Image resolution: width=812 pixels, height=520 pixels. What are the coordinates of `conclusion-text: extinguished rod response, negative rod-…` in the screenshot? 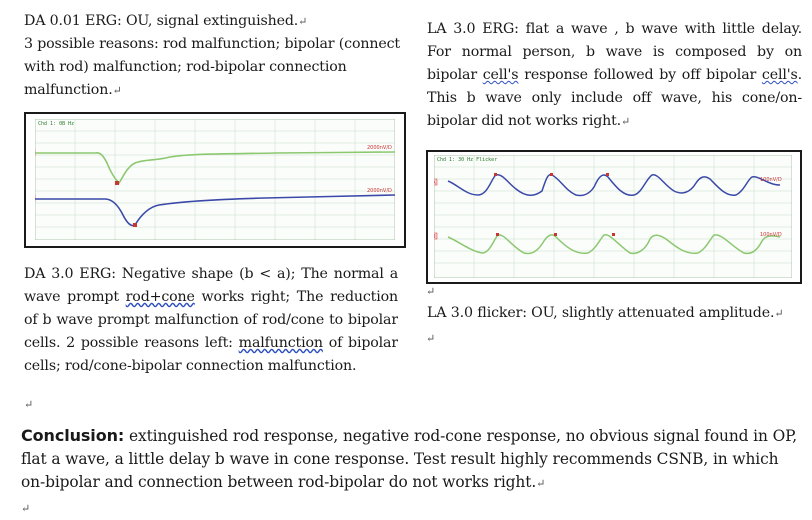 It's located at (409, 459).